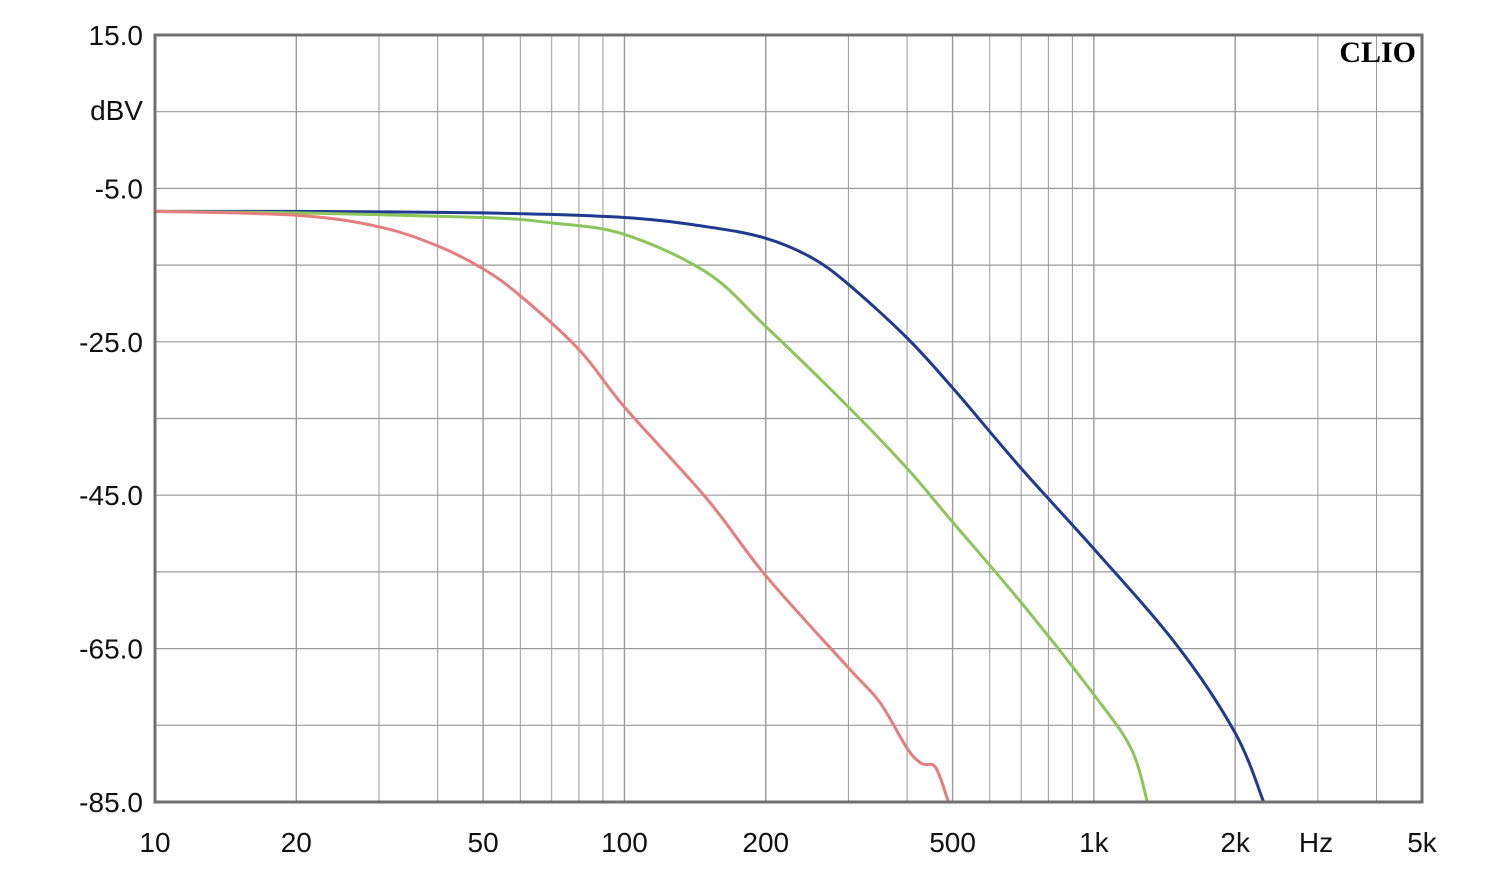 This screenshot has height=870, width=1500. I want to click on y-tick-label: -25.0, so click(111, 342).